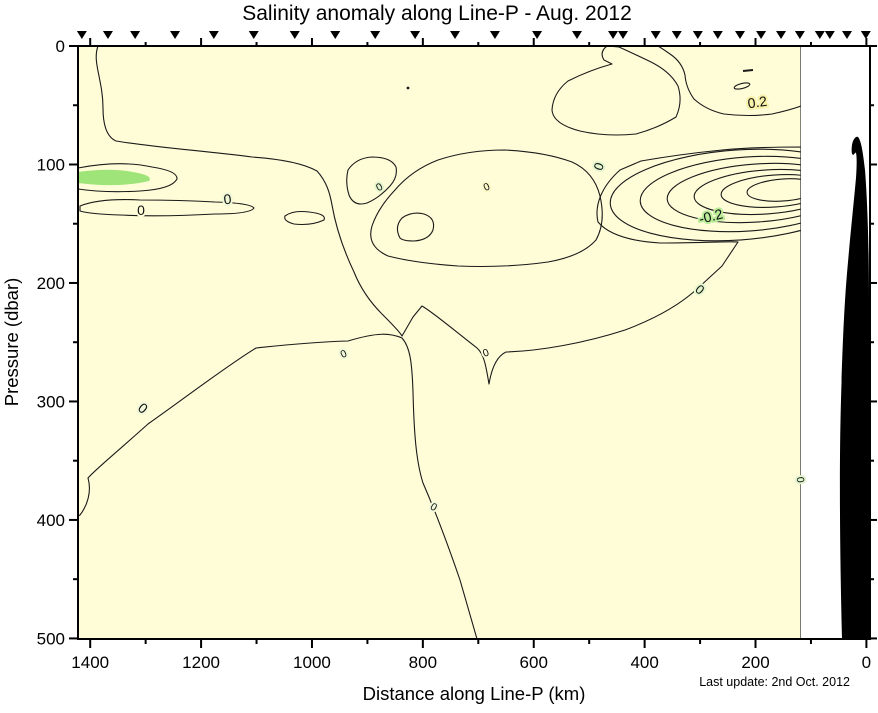 The height and width of the screenshot is (713, 878). I want to click on tiny-contour-dot, so click(408, 88).